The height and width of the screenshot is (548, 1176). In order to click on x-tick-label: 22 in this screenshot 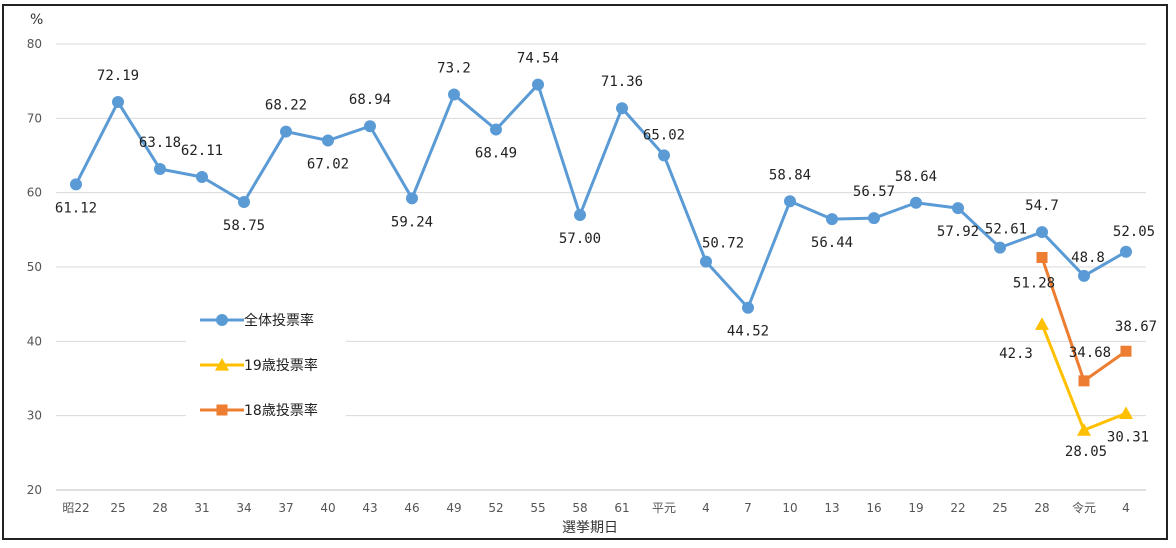, I will do `click(957, 508)`.